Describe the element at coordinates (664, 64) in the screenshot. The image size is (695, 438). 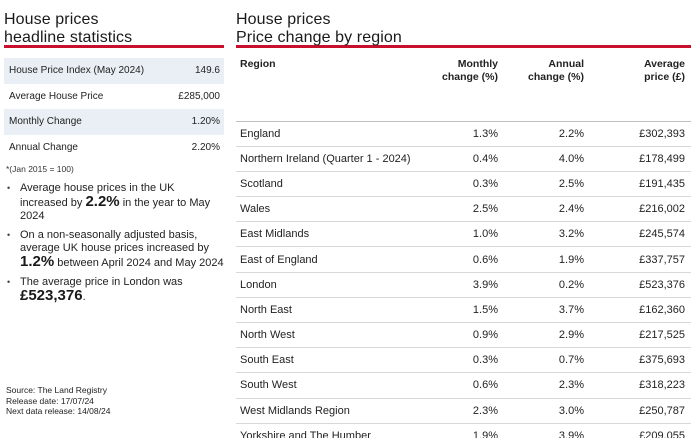
I see `column-header-price-line1: Average` at that location.